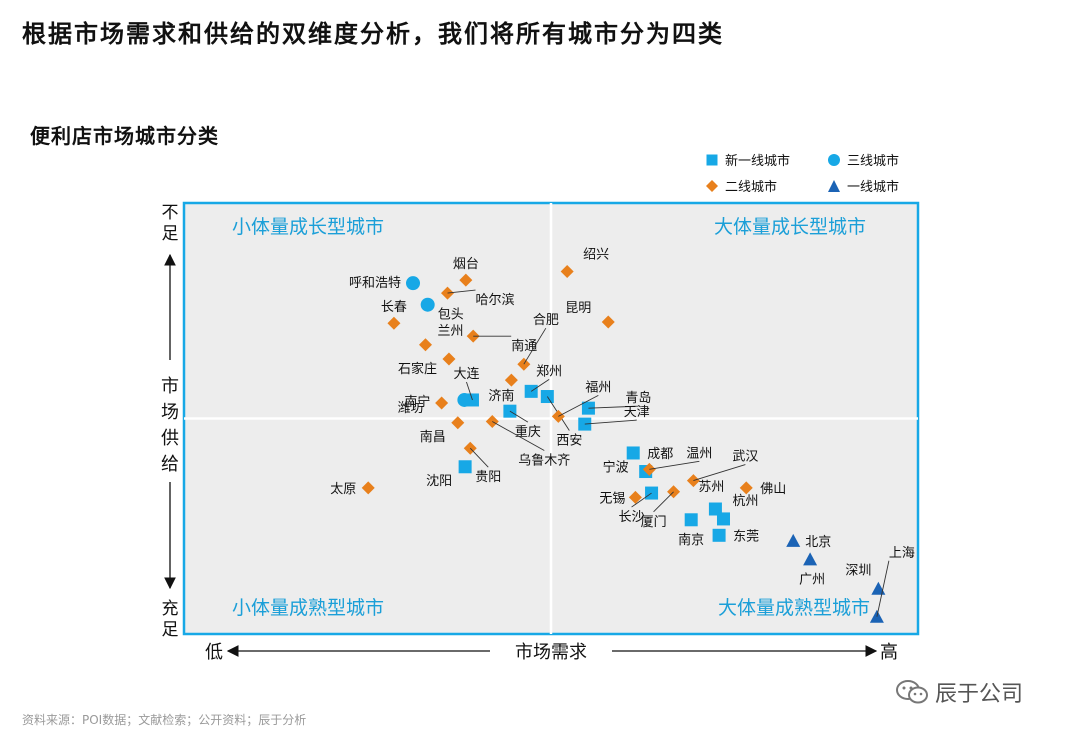  What do you see at coordinates (712, 185) in the screenshot?
I see `diamond-marker-icon` at bounding box center [712, 185].